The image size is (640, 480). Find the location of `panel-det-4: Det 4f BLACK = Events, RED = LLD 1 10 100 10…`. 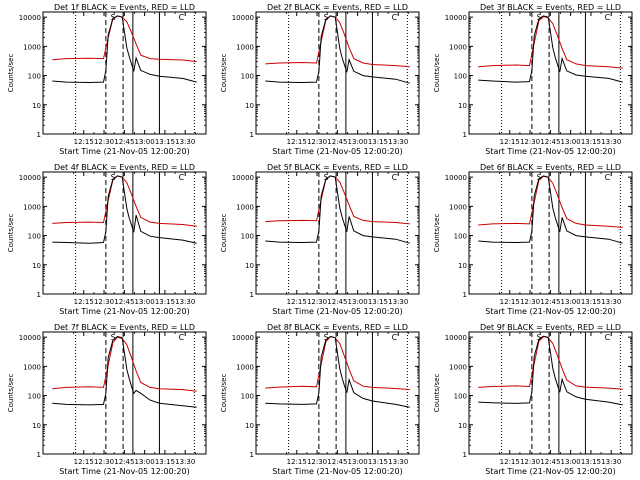

panel-det-4: Det 4f BLACK = Events, RED = LLD 1 10 100 10… is located at coordinates (107, 239).